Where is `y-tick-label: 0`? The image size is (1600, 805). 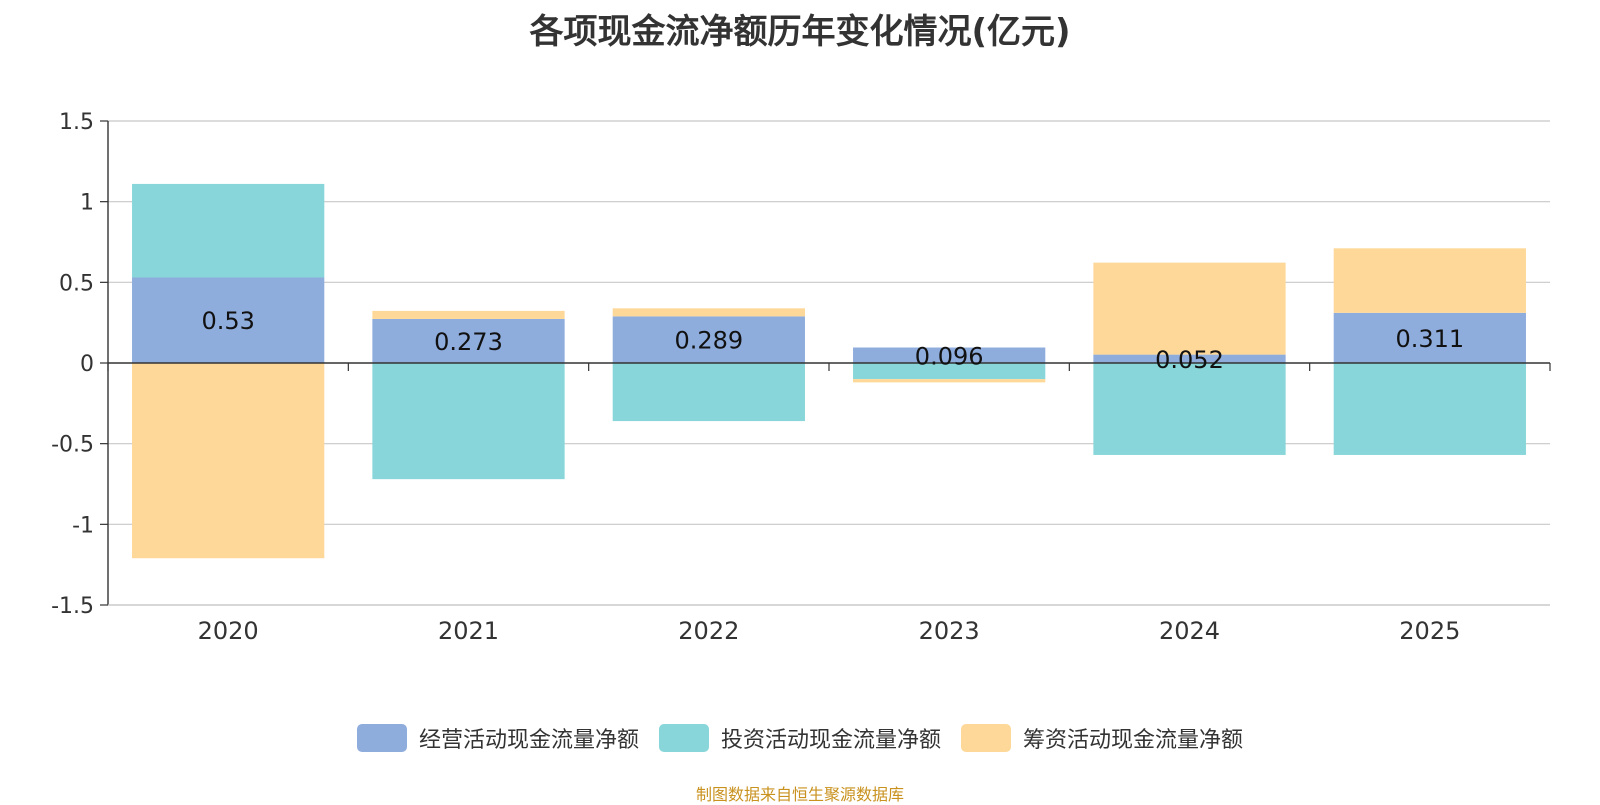 y-tick-label: 0 is located at coordinates (87, 364).